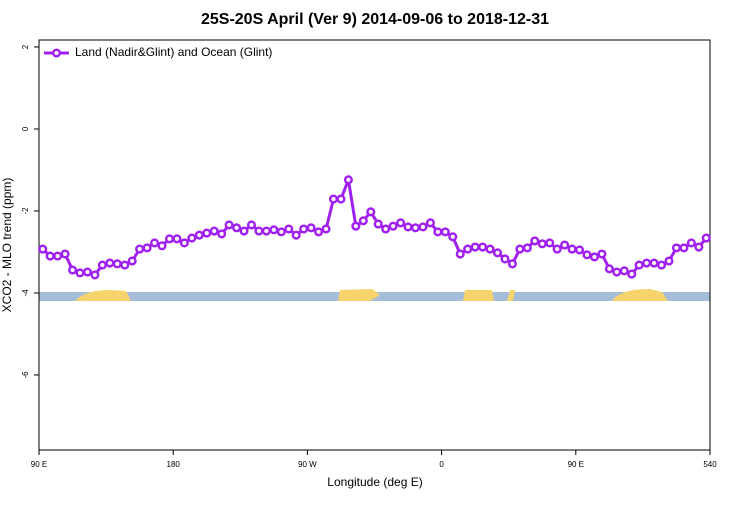  I want to click on x-axis-label: Longitude (deg E), so click(374, 482).